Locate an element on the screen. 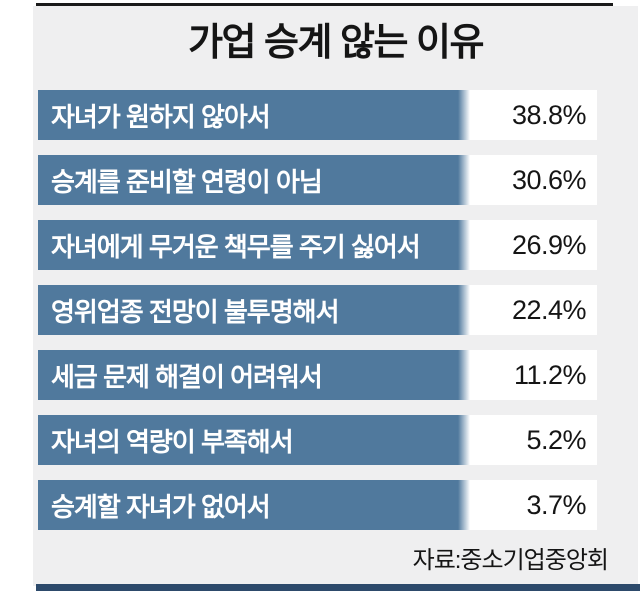 The width and height of the screenshot is (640, 592). bar-row: 세금 문제 해결이 어려워서 11.2% is located at coordinates (317, 375).